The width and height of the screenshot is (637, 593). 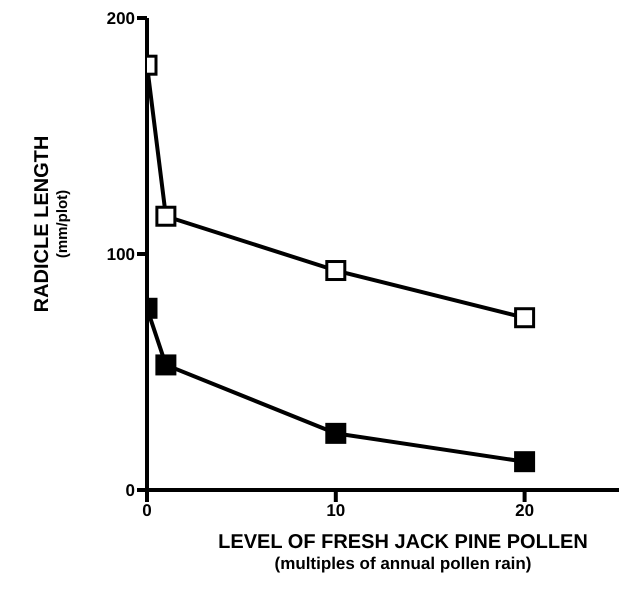 What do you see at coordinates (403, 552) in the screenshot?
I see `x-axis-title: LEVEL OF FRESH JACK PINE POLLEN (multiples of annual pollen rain)` at bounding box center [403, 552].